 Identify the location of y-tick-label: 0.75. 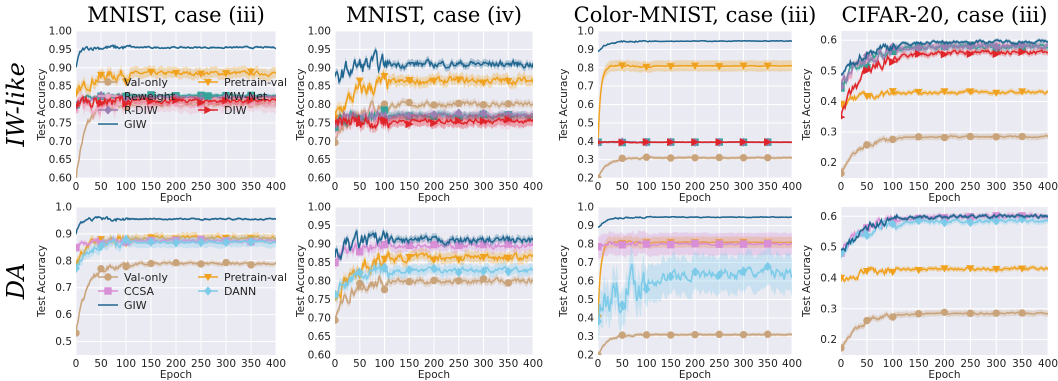
(319, 300).